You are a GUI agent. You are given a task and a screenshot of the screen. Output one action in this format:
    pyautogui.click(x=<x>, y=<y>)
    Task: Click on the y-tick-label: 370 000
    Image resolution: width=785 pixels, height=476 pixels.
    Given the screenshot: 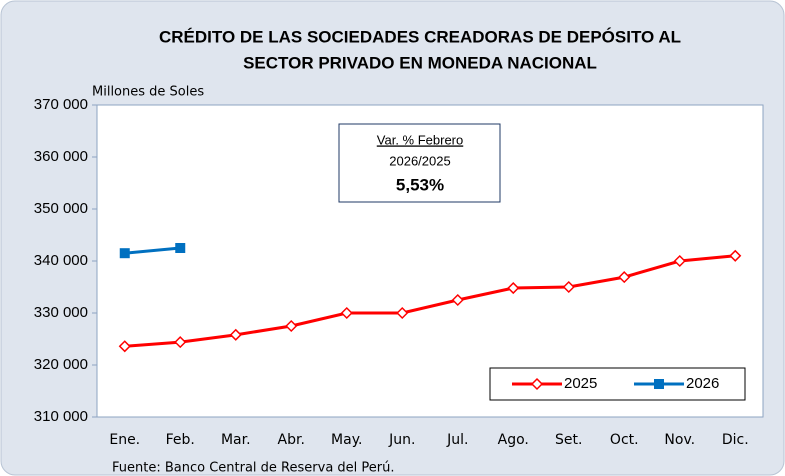 What is the action you would take?
    pyautogui.click(x=61, y=104)
    